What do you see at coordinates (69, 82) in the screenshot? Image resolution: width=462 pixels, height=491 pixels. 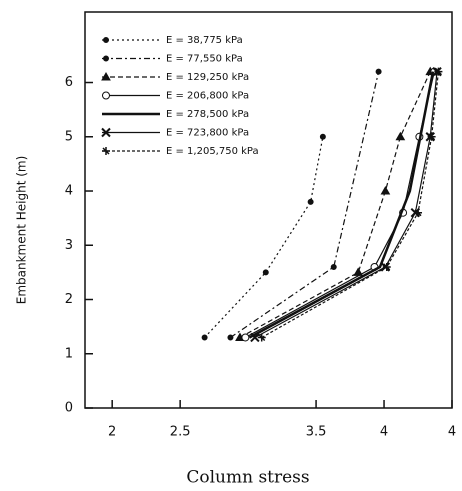 I see `y-tick-label: 6` at bounding box center [69, 82].